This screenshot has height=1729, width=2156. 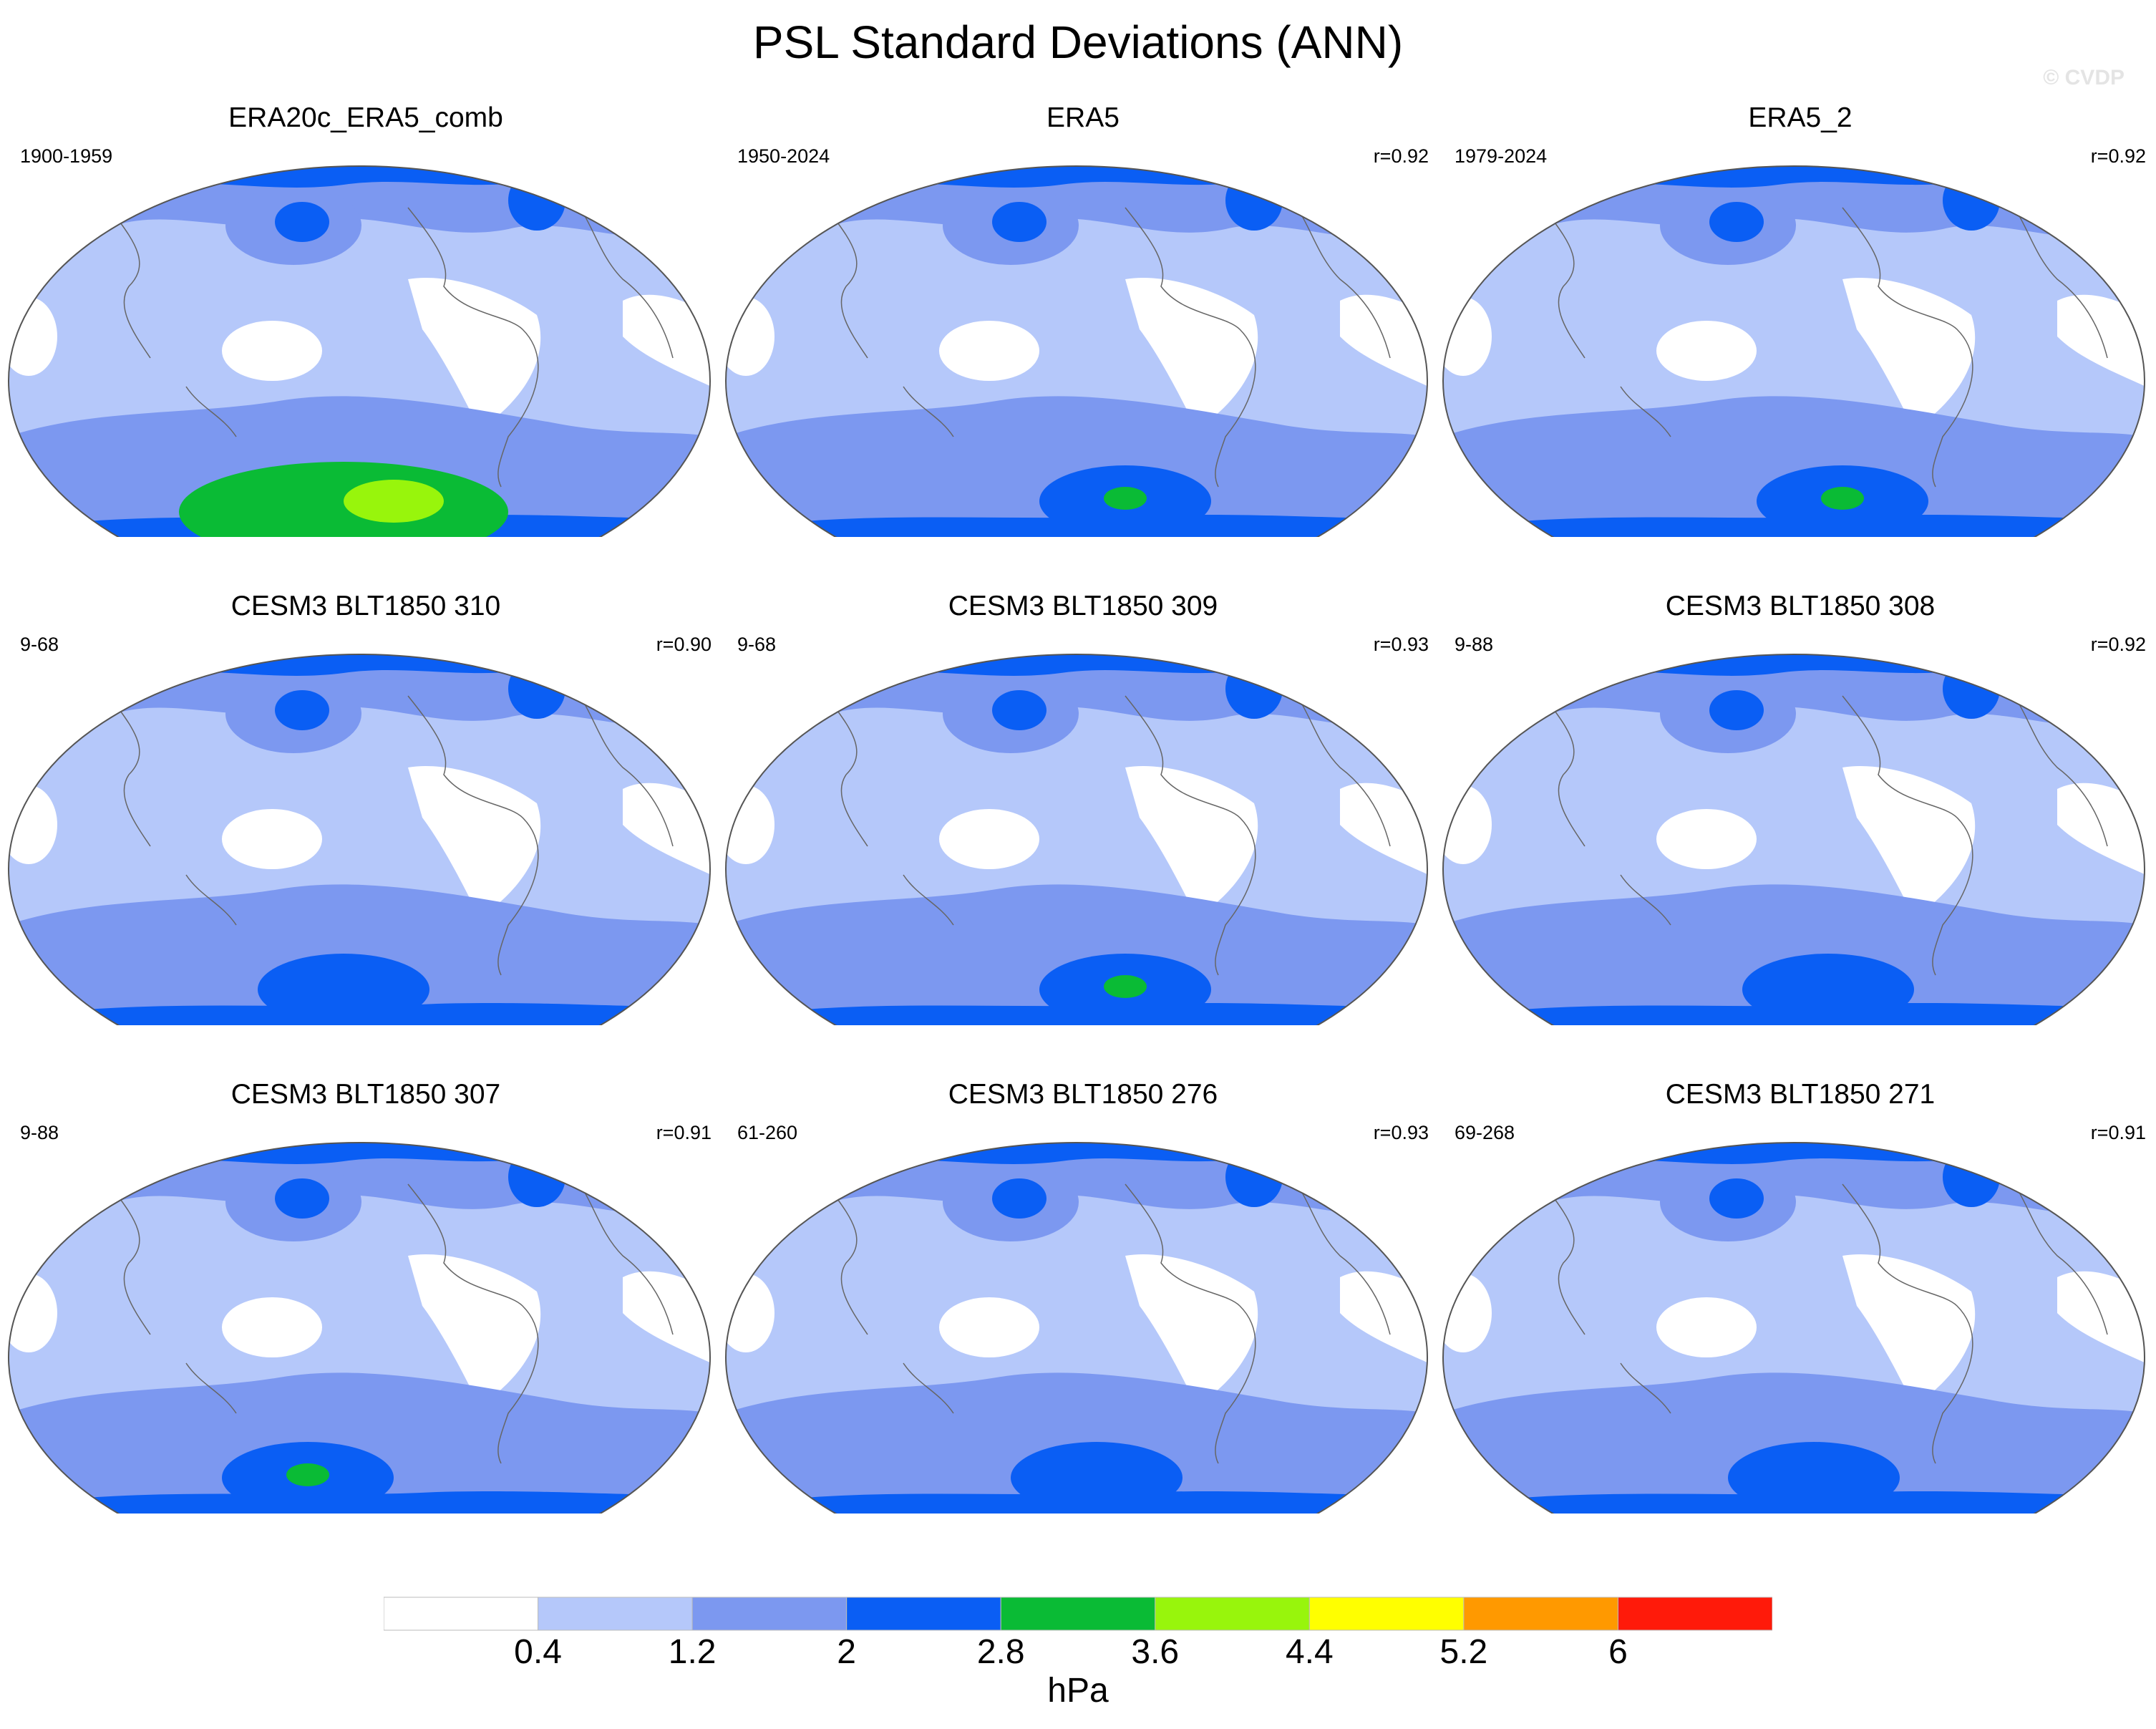 I want to click on watermark: © CVDP, so click(x=2084, y=77).